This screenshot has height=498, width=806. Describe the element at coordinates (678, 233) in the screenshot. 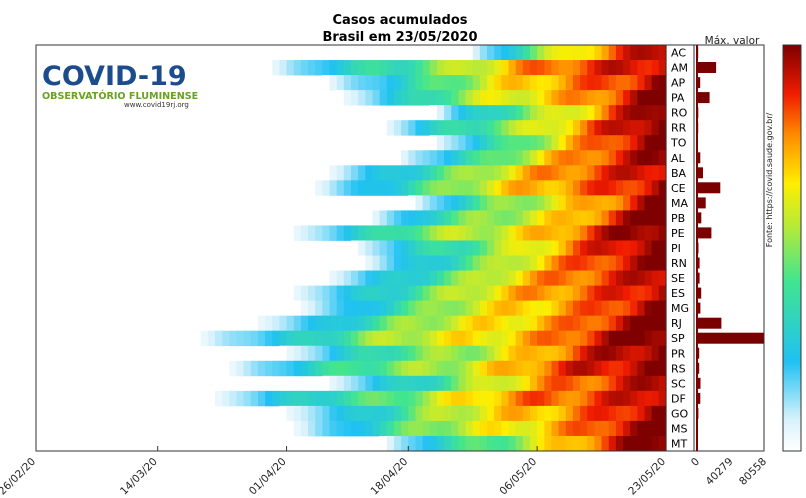

I see `state-label-pe: PE` at that location.